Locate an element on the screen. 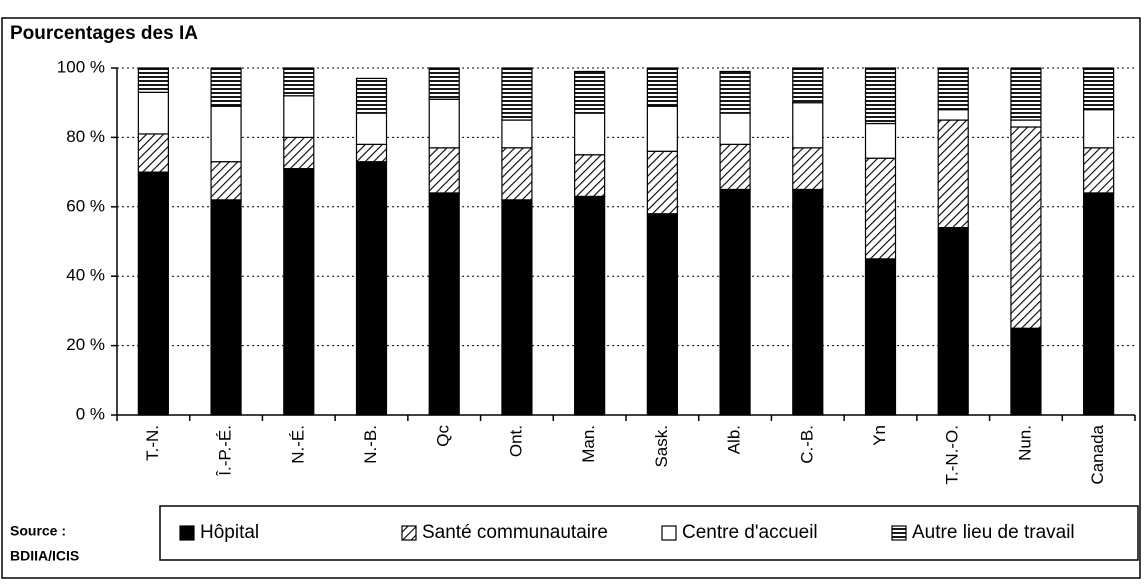 Image resolution: width=1144 pixels, height=584 pixels. legend-label: Autre lieu de travail is located at coordinates (993, 532).